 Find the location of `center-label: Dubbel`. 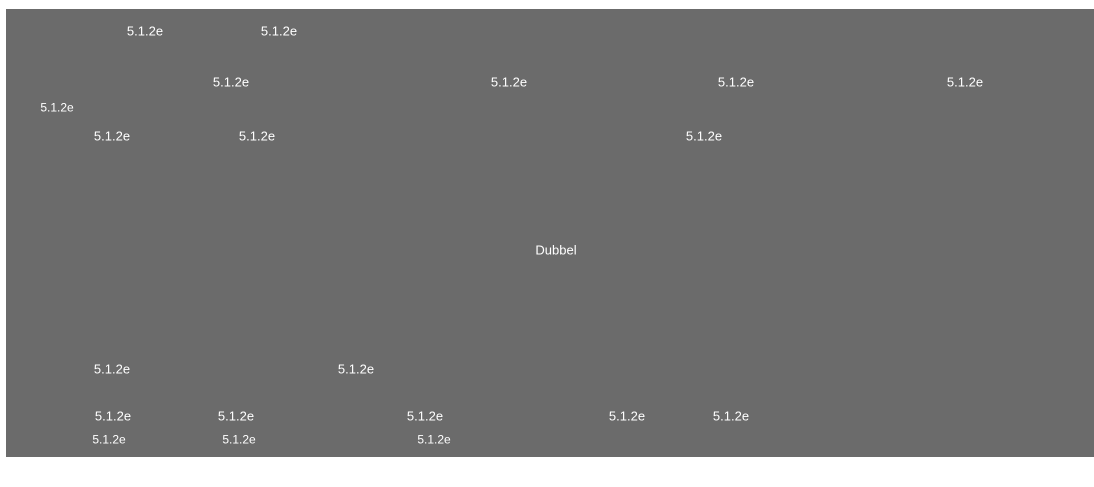

center-label: Dubbel is located at coordinates (556, 250).